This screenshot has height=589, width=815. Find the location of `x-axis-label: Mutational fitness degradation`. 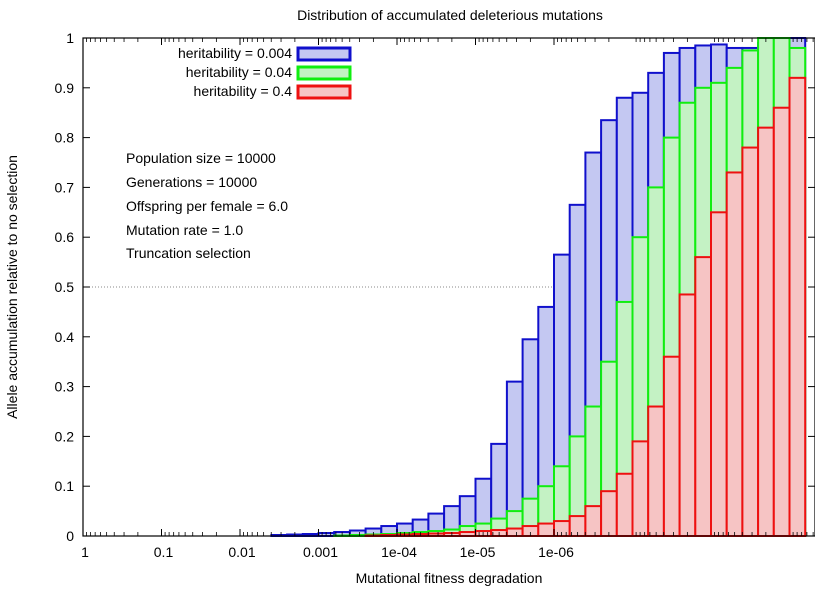

x-axis-label: Mutational fitness degradation is located at coordinates (449, 578).